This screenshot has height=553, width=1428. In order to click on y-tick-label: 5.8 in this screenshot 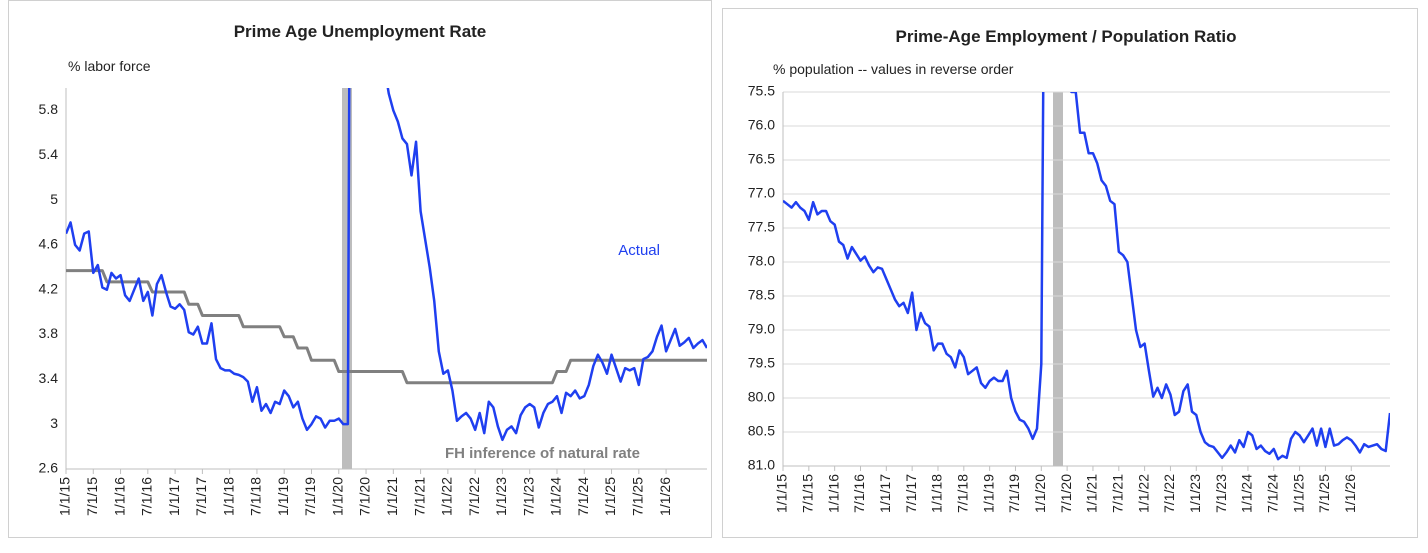, I will do `click(49, 109)`.